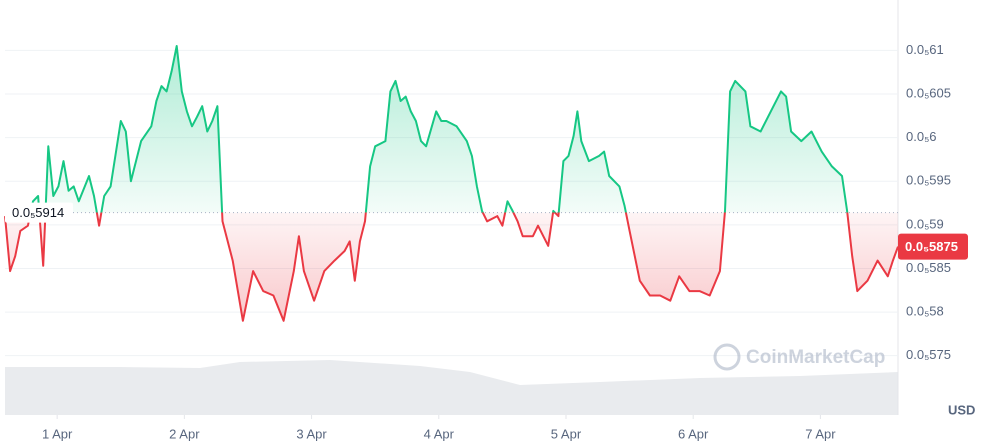  I want to click on last-price-marker, so click(933, 246).